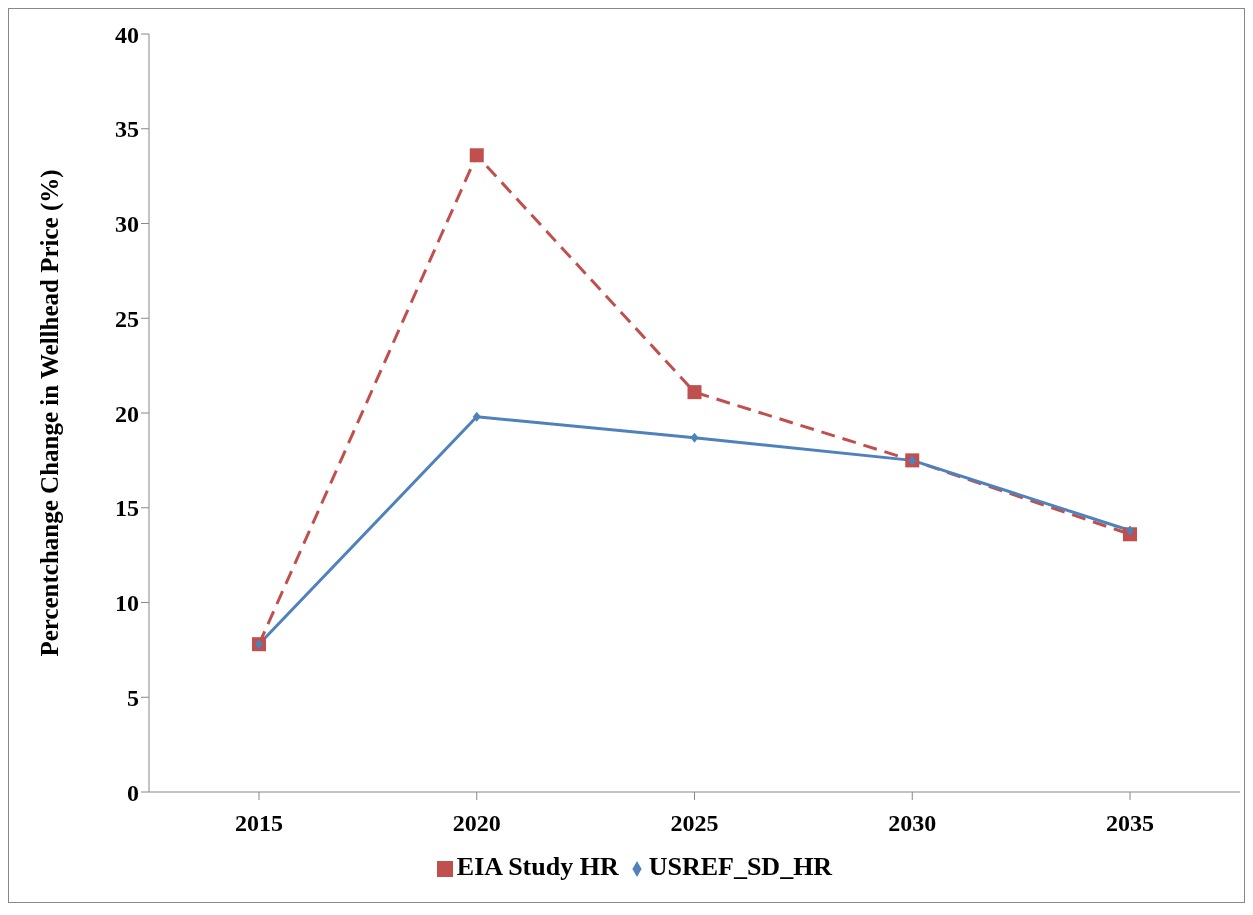 The height and width of the screenshot is (915, 1253). What do you see at coordinates (127, 508) in the screenshot?
I see `y-tick-label: 15` at bounding box center [127, 508].